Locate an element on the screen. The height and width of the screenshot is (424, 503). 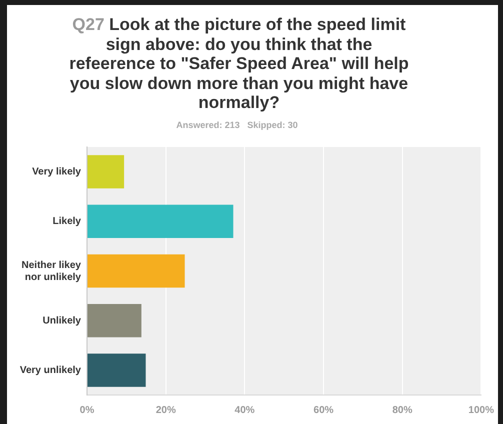
chart-subtitle: Answered: 213 Skipped: 30 is located at coordinates (237, 125).